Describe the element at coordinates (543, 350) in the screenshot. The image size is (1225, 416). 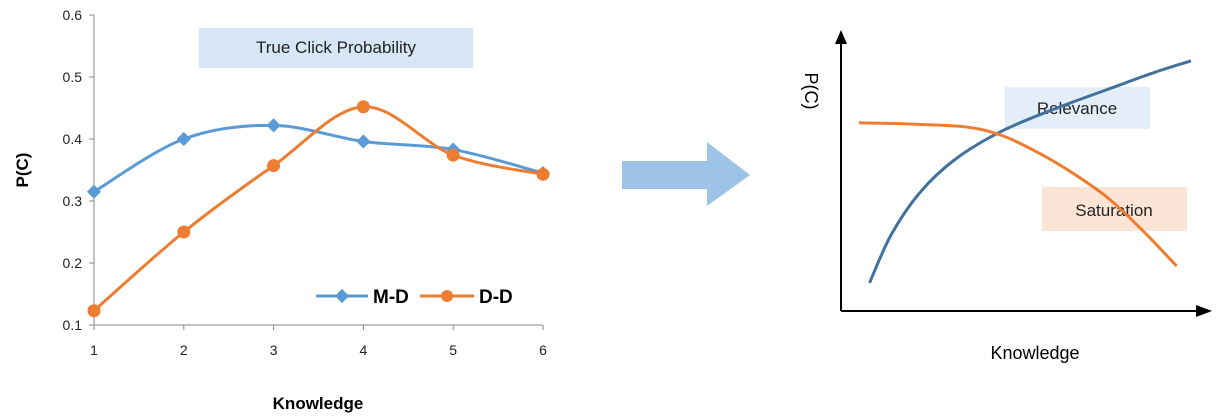
I see `x-tick-label: 6` at that location.